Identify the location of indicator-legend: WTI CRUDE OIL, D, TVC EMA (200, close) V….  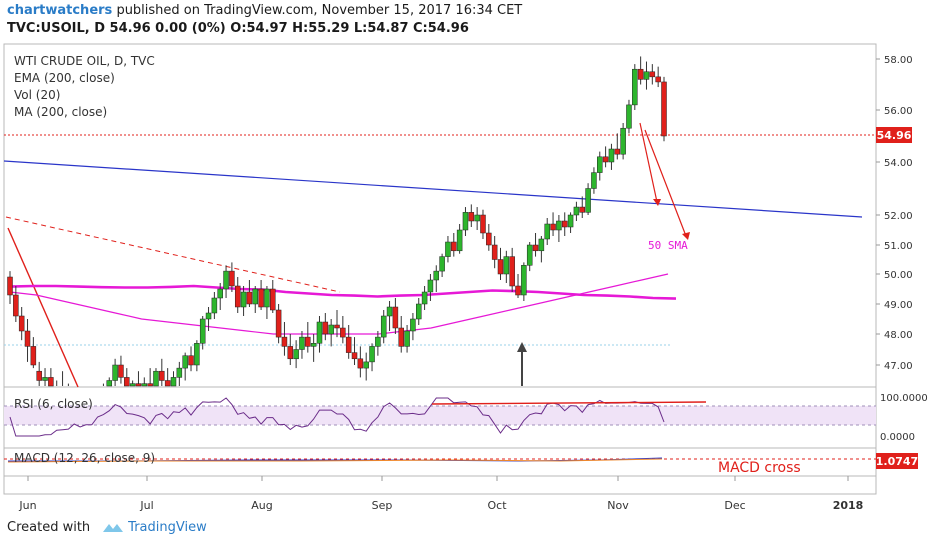
(84, 87).